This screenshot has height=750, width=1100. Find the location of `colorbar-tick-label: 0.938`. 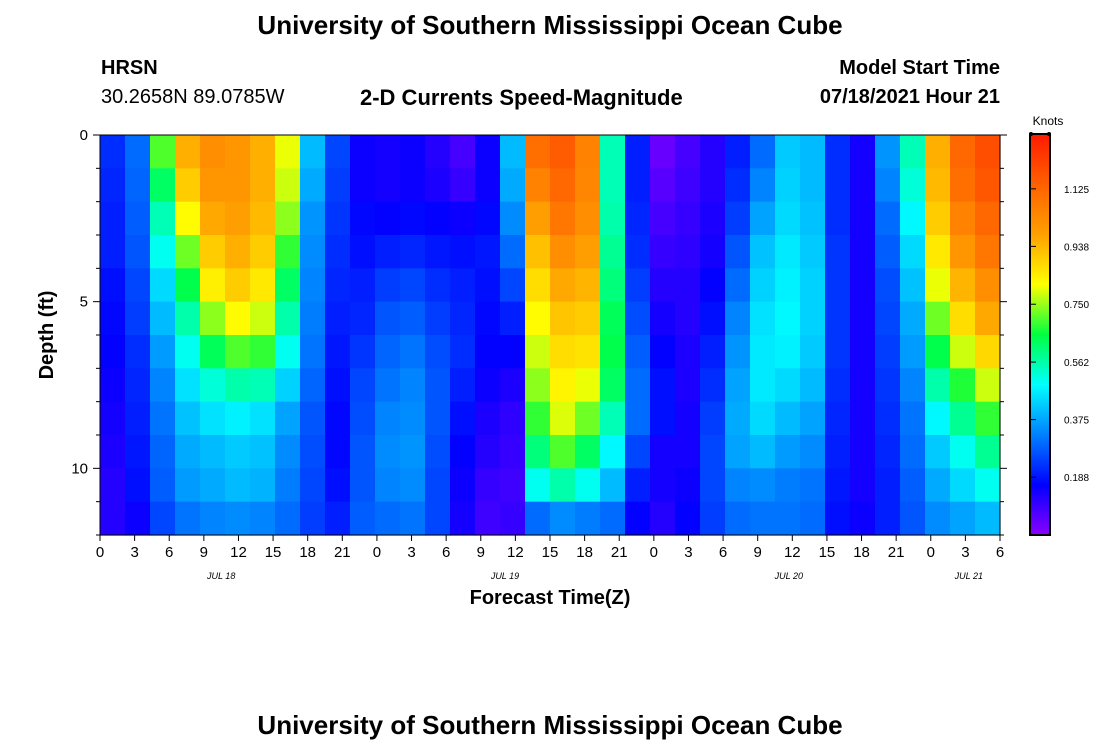

colorbar-tick-label: 0.938 is located at coordinates (1076, 247).